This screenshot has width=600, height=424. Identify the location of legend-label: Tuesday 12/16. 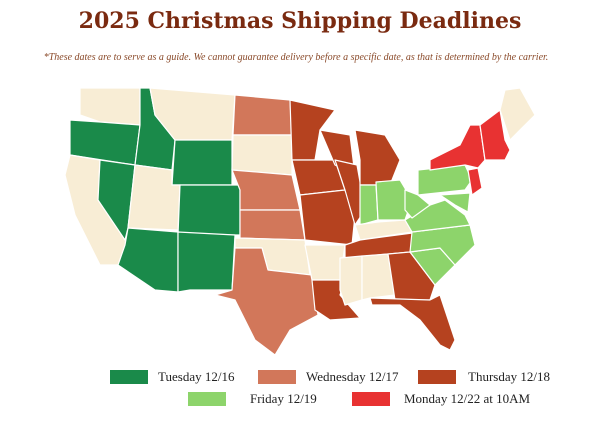
(196, 376).